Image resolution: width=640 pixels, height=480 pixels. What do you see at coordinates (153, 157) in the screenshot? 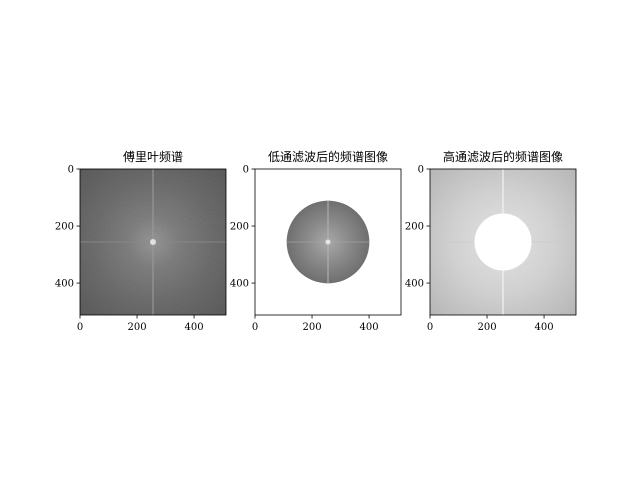
I see `subplot-title: 傅里叶频谱` at bounding box center [153, 157].